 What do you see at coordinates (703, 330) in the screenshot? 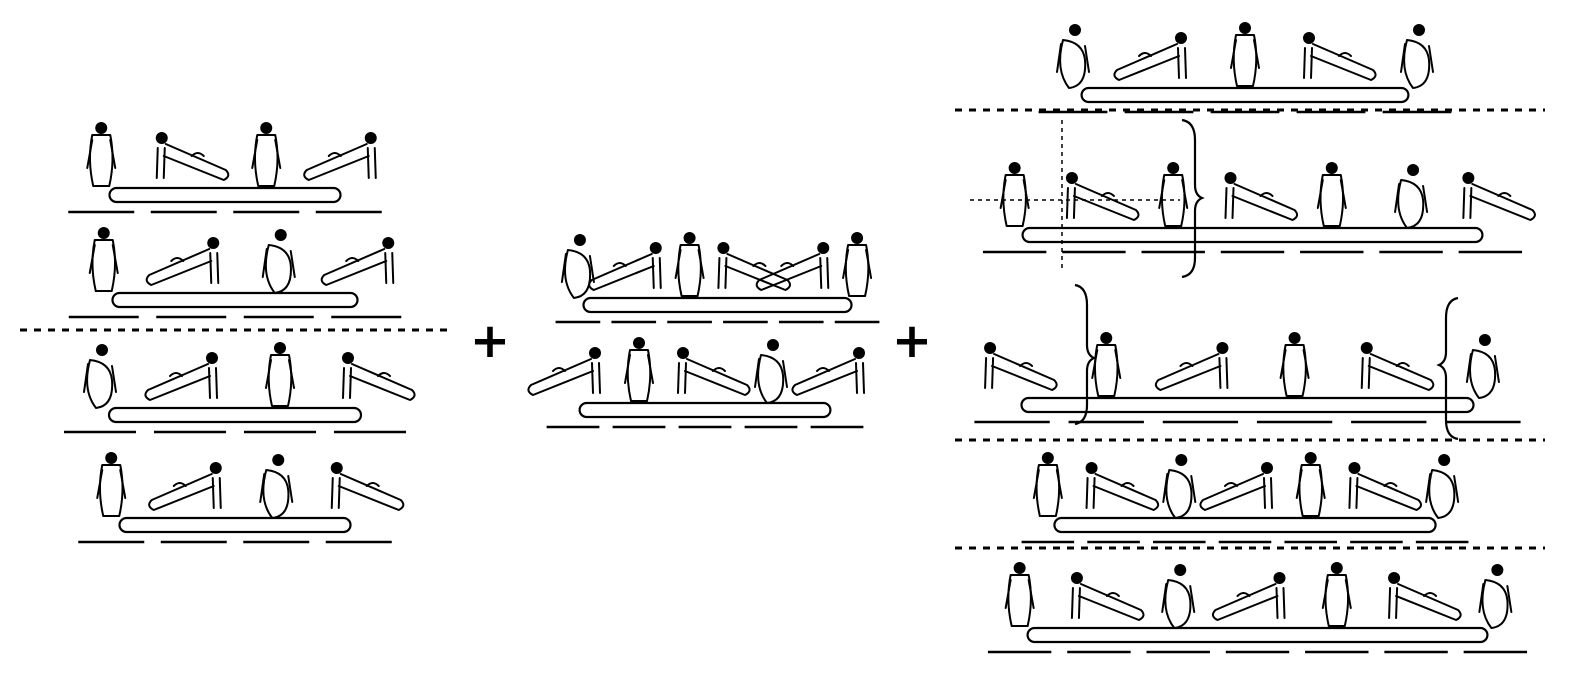
I see `group-middle` at bounding box center [703, 330].